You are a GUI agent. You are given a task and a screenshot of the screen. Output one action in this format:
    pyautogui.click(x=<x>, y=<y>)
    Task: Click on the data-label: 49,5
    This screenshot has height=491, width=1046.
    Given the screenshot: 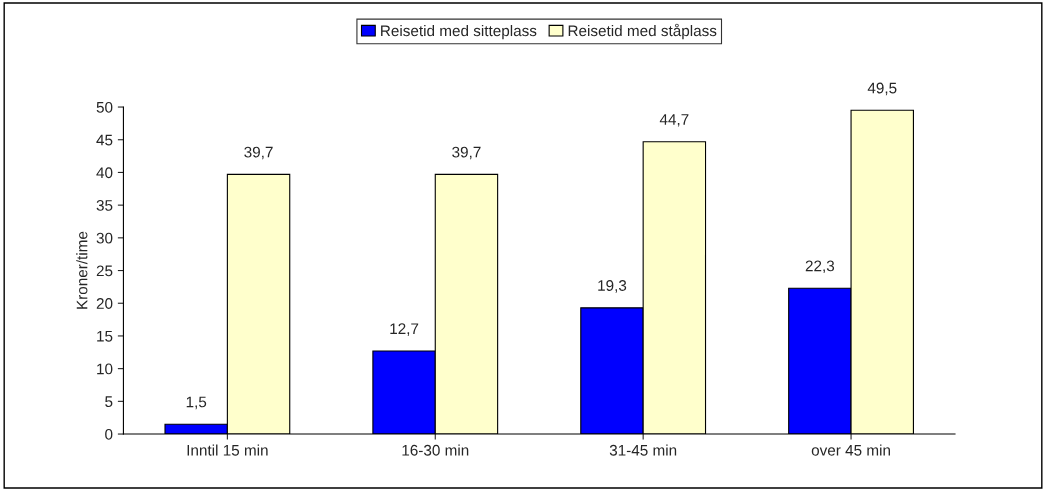 What is the action you would take?
    pyautogui.click(x=882, y=89)
    